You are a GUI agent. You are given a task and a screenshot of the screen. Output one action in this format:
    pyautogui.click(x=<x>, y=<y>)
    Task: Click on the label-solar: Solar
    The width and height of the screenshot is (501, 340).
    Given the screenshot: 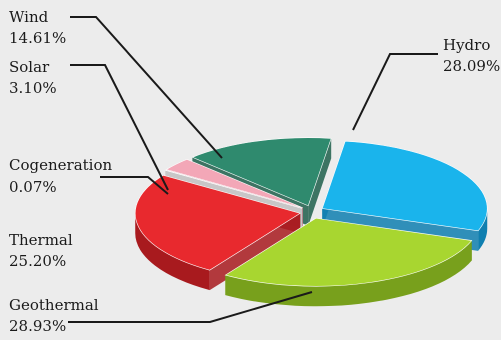 What is the action you would take?
    pyautogui.click(x=29, y=67)
    